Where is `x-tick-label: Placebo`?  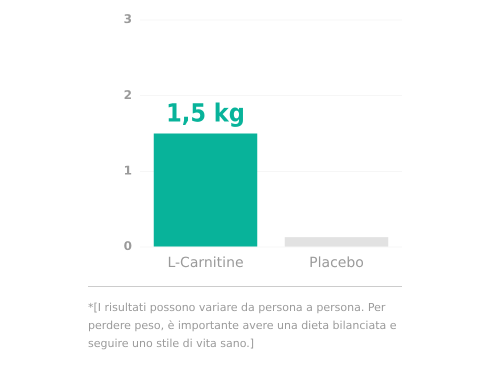 x-tick-label: Placebo is located at coordinates (336, 263).